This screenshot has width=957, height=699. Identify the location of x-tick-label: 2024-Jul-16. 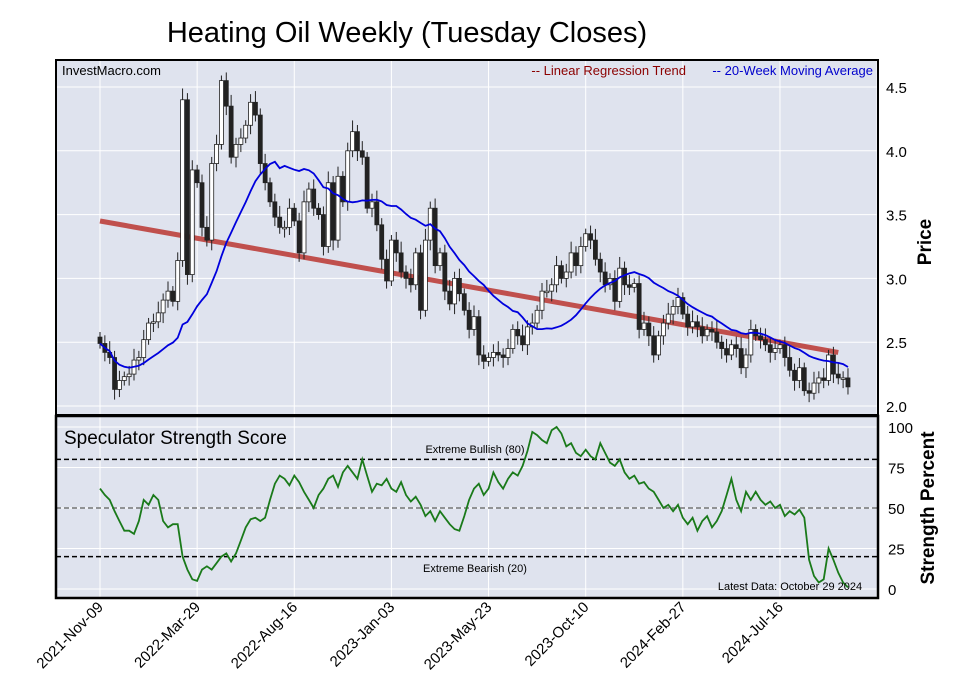
(753, 633).